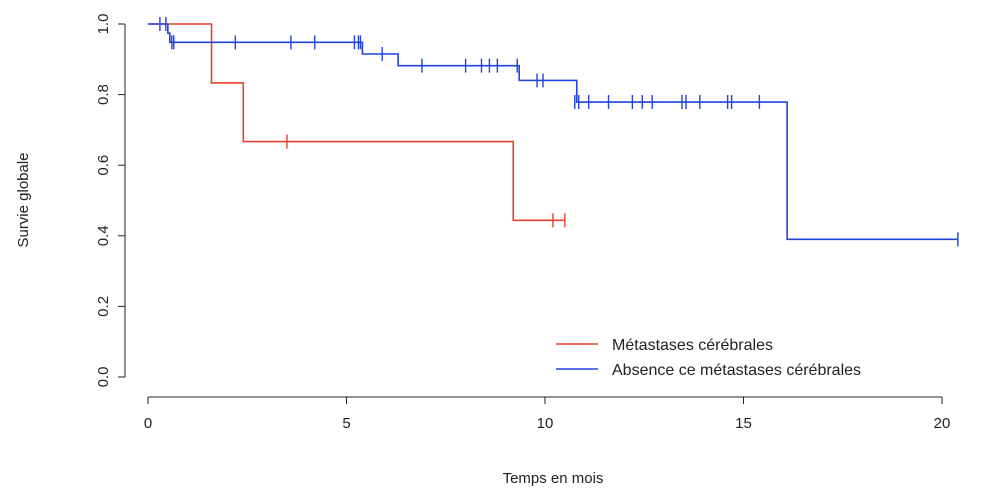 The image size is (987, 495). Describe the element at coordinates (103, 306) in the screenshot. I see `y-tick-label: 0.2` at that location.